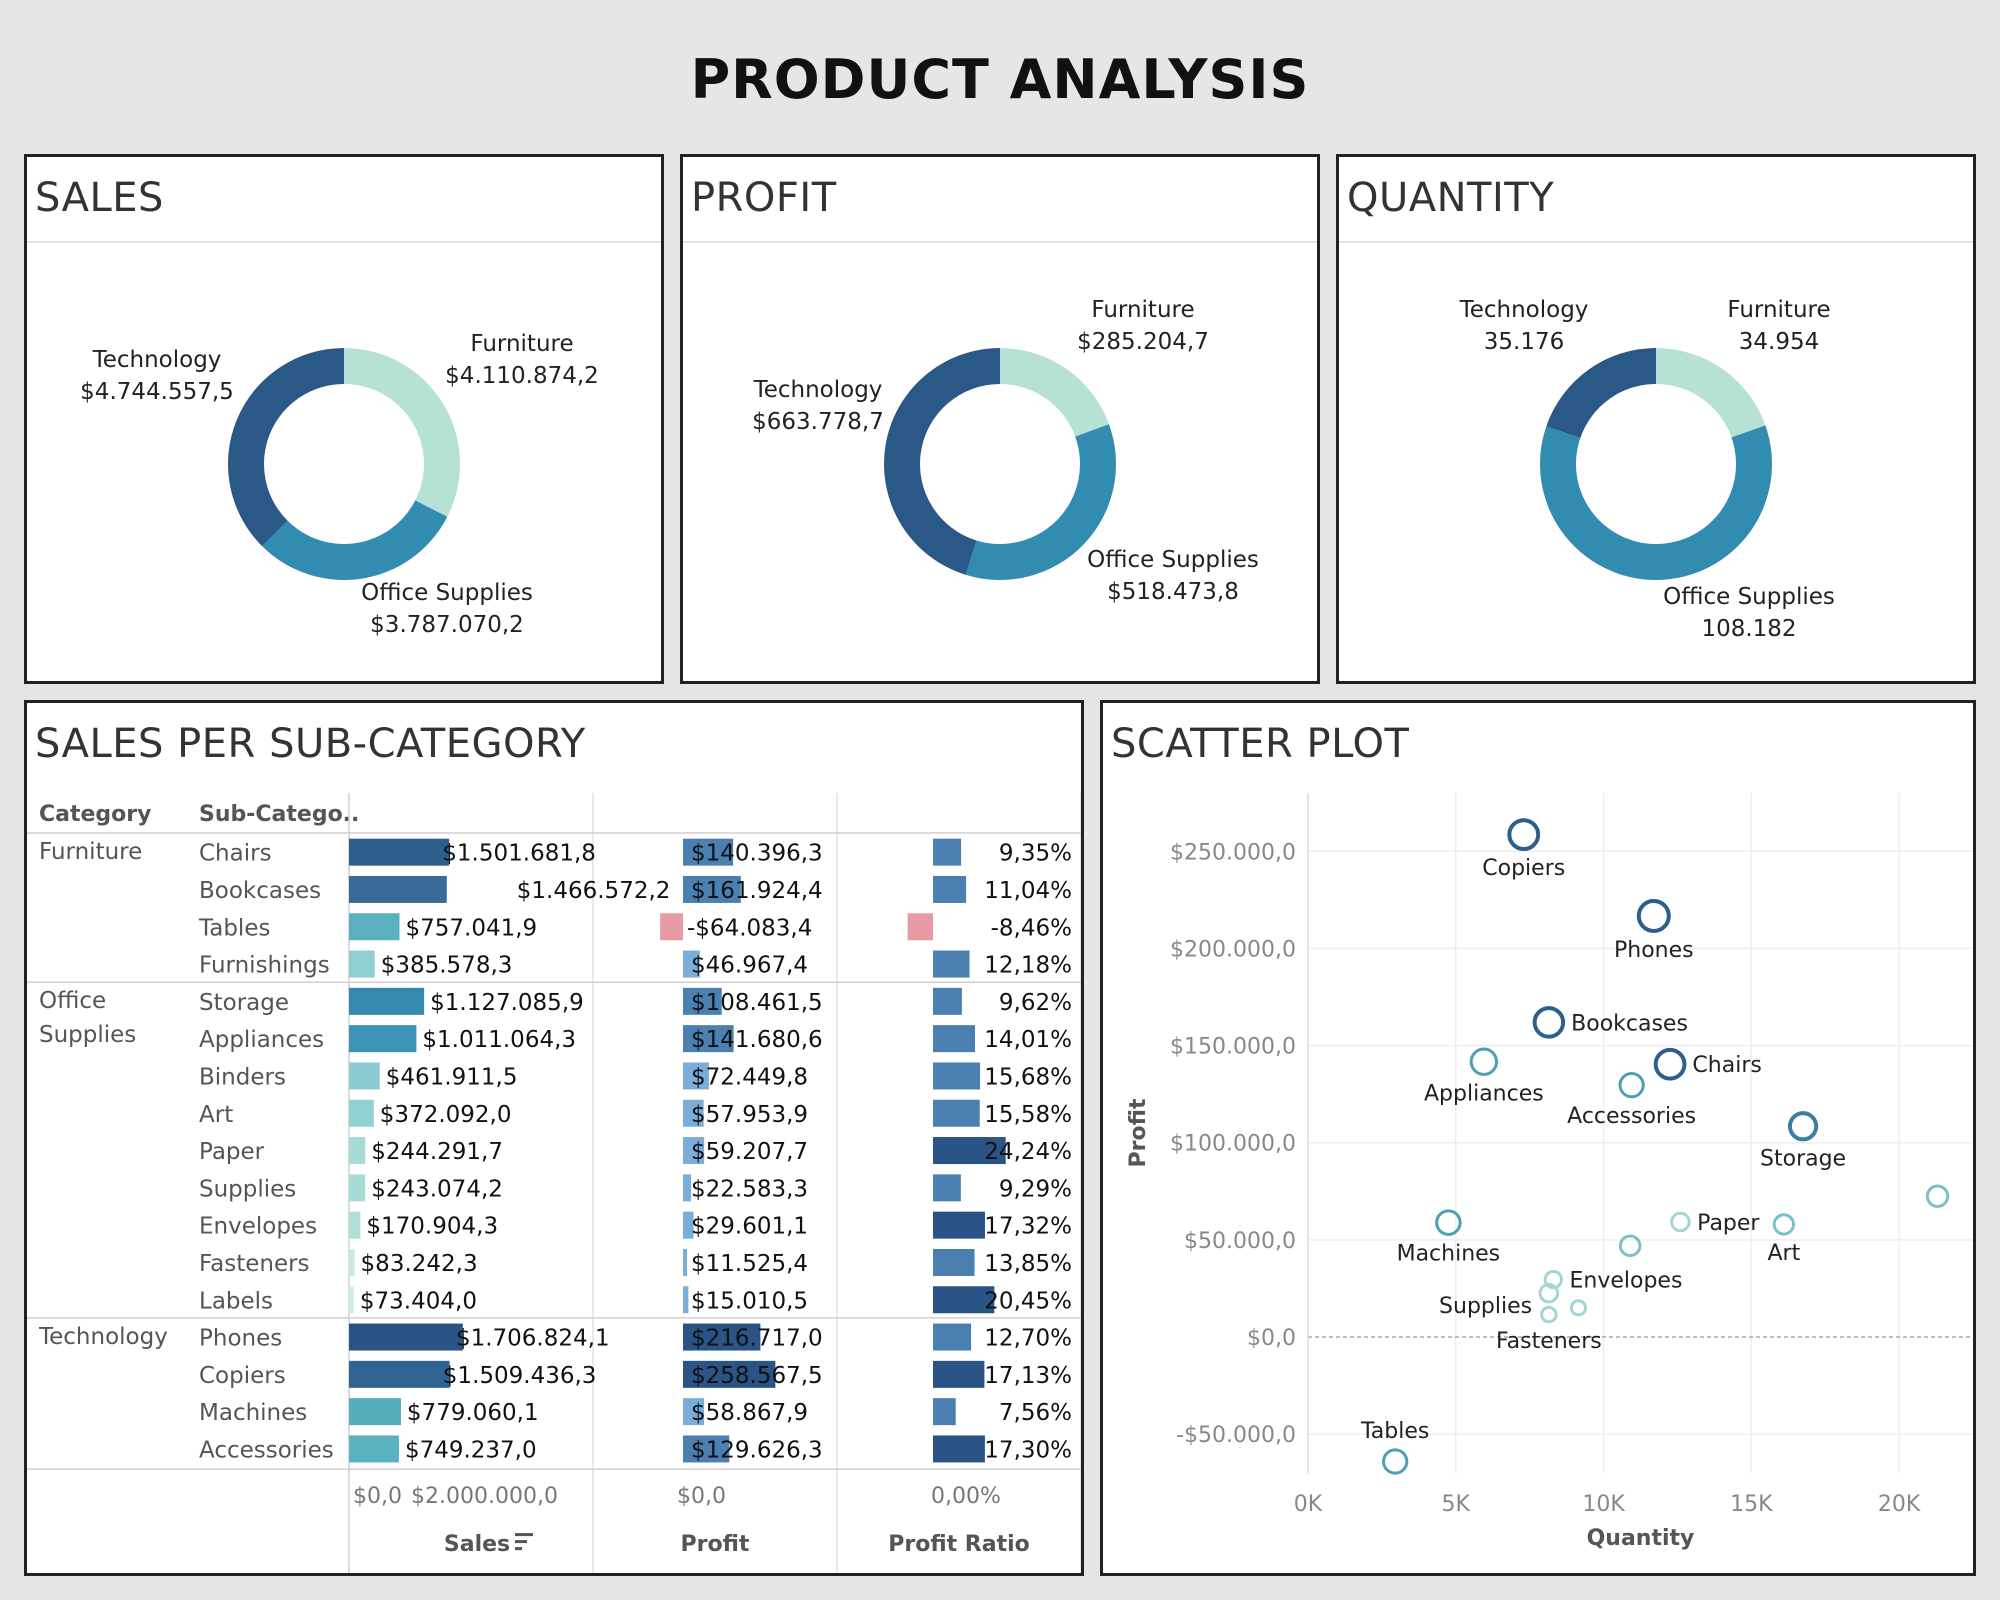 This screenshot has height=1600, width=2000. What do you see at coordinates (966, 1496) in the screenshot?
I see `ratio-axis-tick: 0,00%` at bounding box center [966, 1496].